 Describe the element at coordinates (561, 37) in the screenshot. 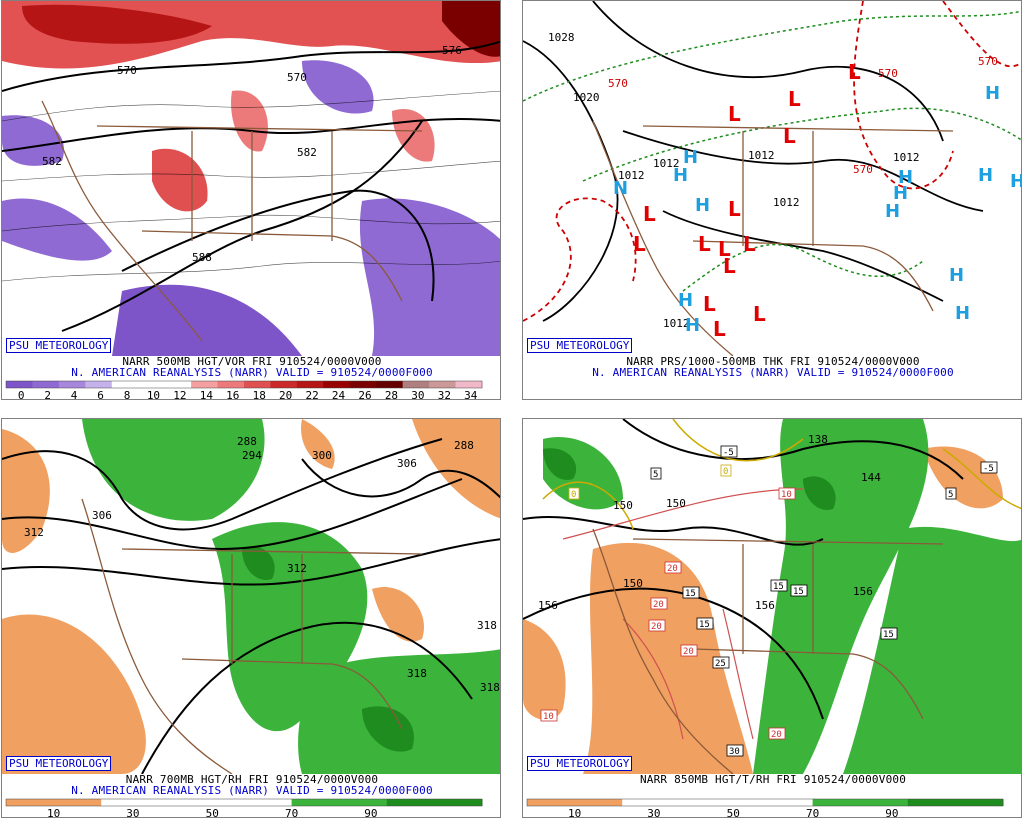

I see `isobar-label: 1028` at that location.